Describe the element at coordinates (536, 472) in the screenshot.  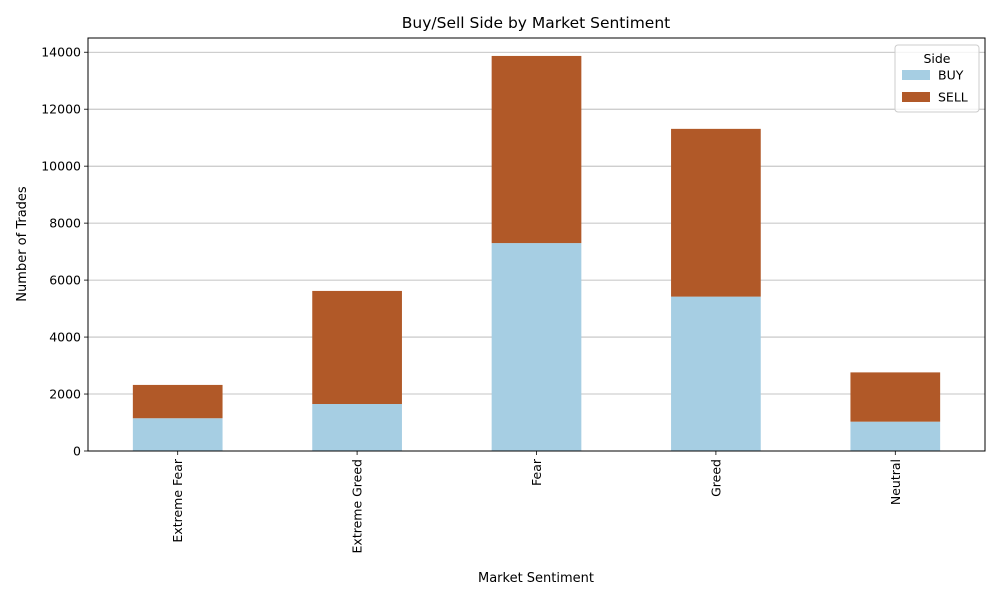
I see `x-tick-label: Fear` at that location.